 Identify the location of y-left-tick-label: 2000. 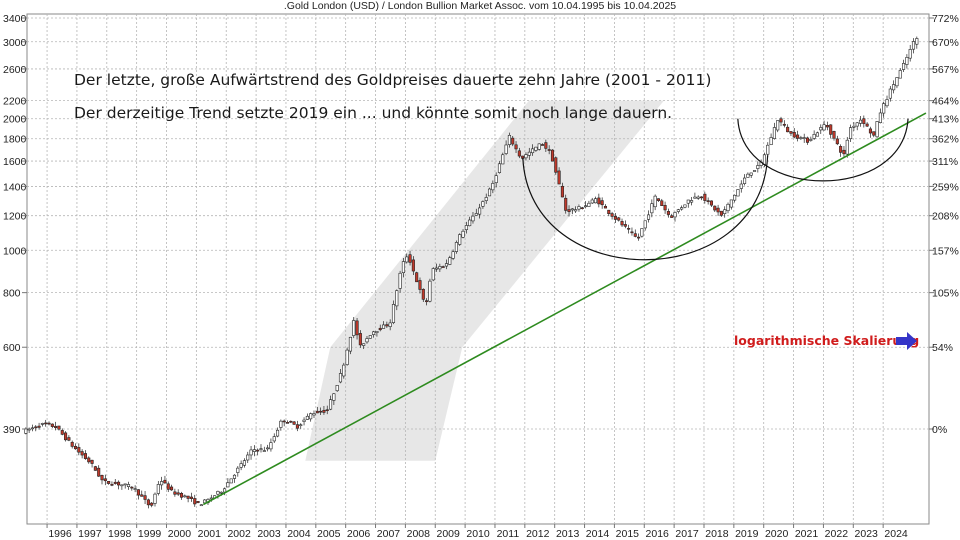
(15, 120).